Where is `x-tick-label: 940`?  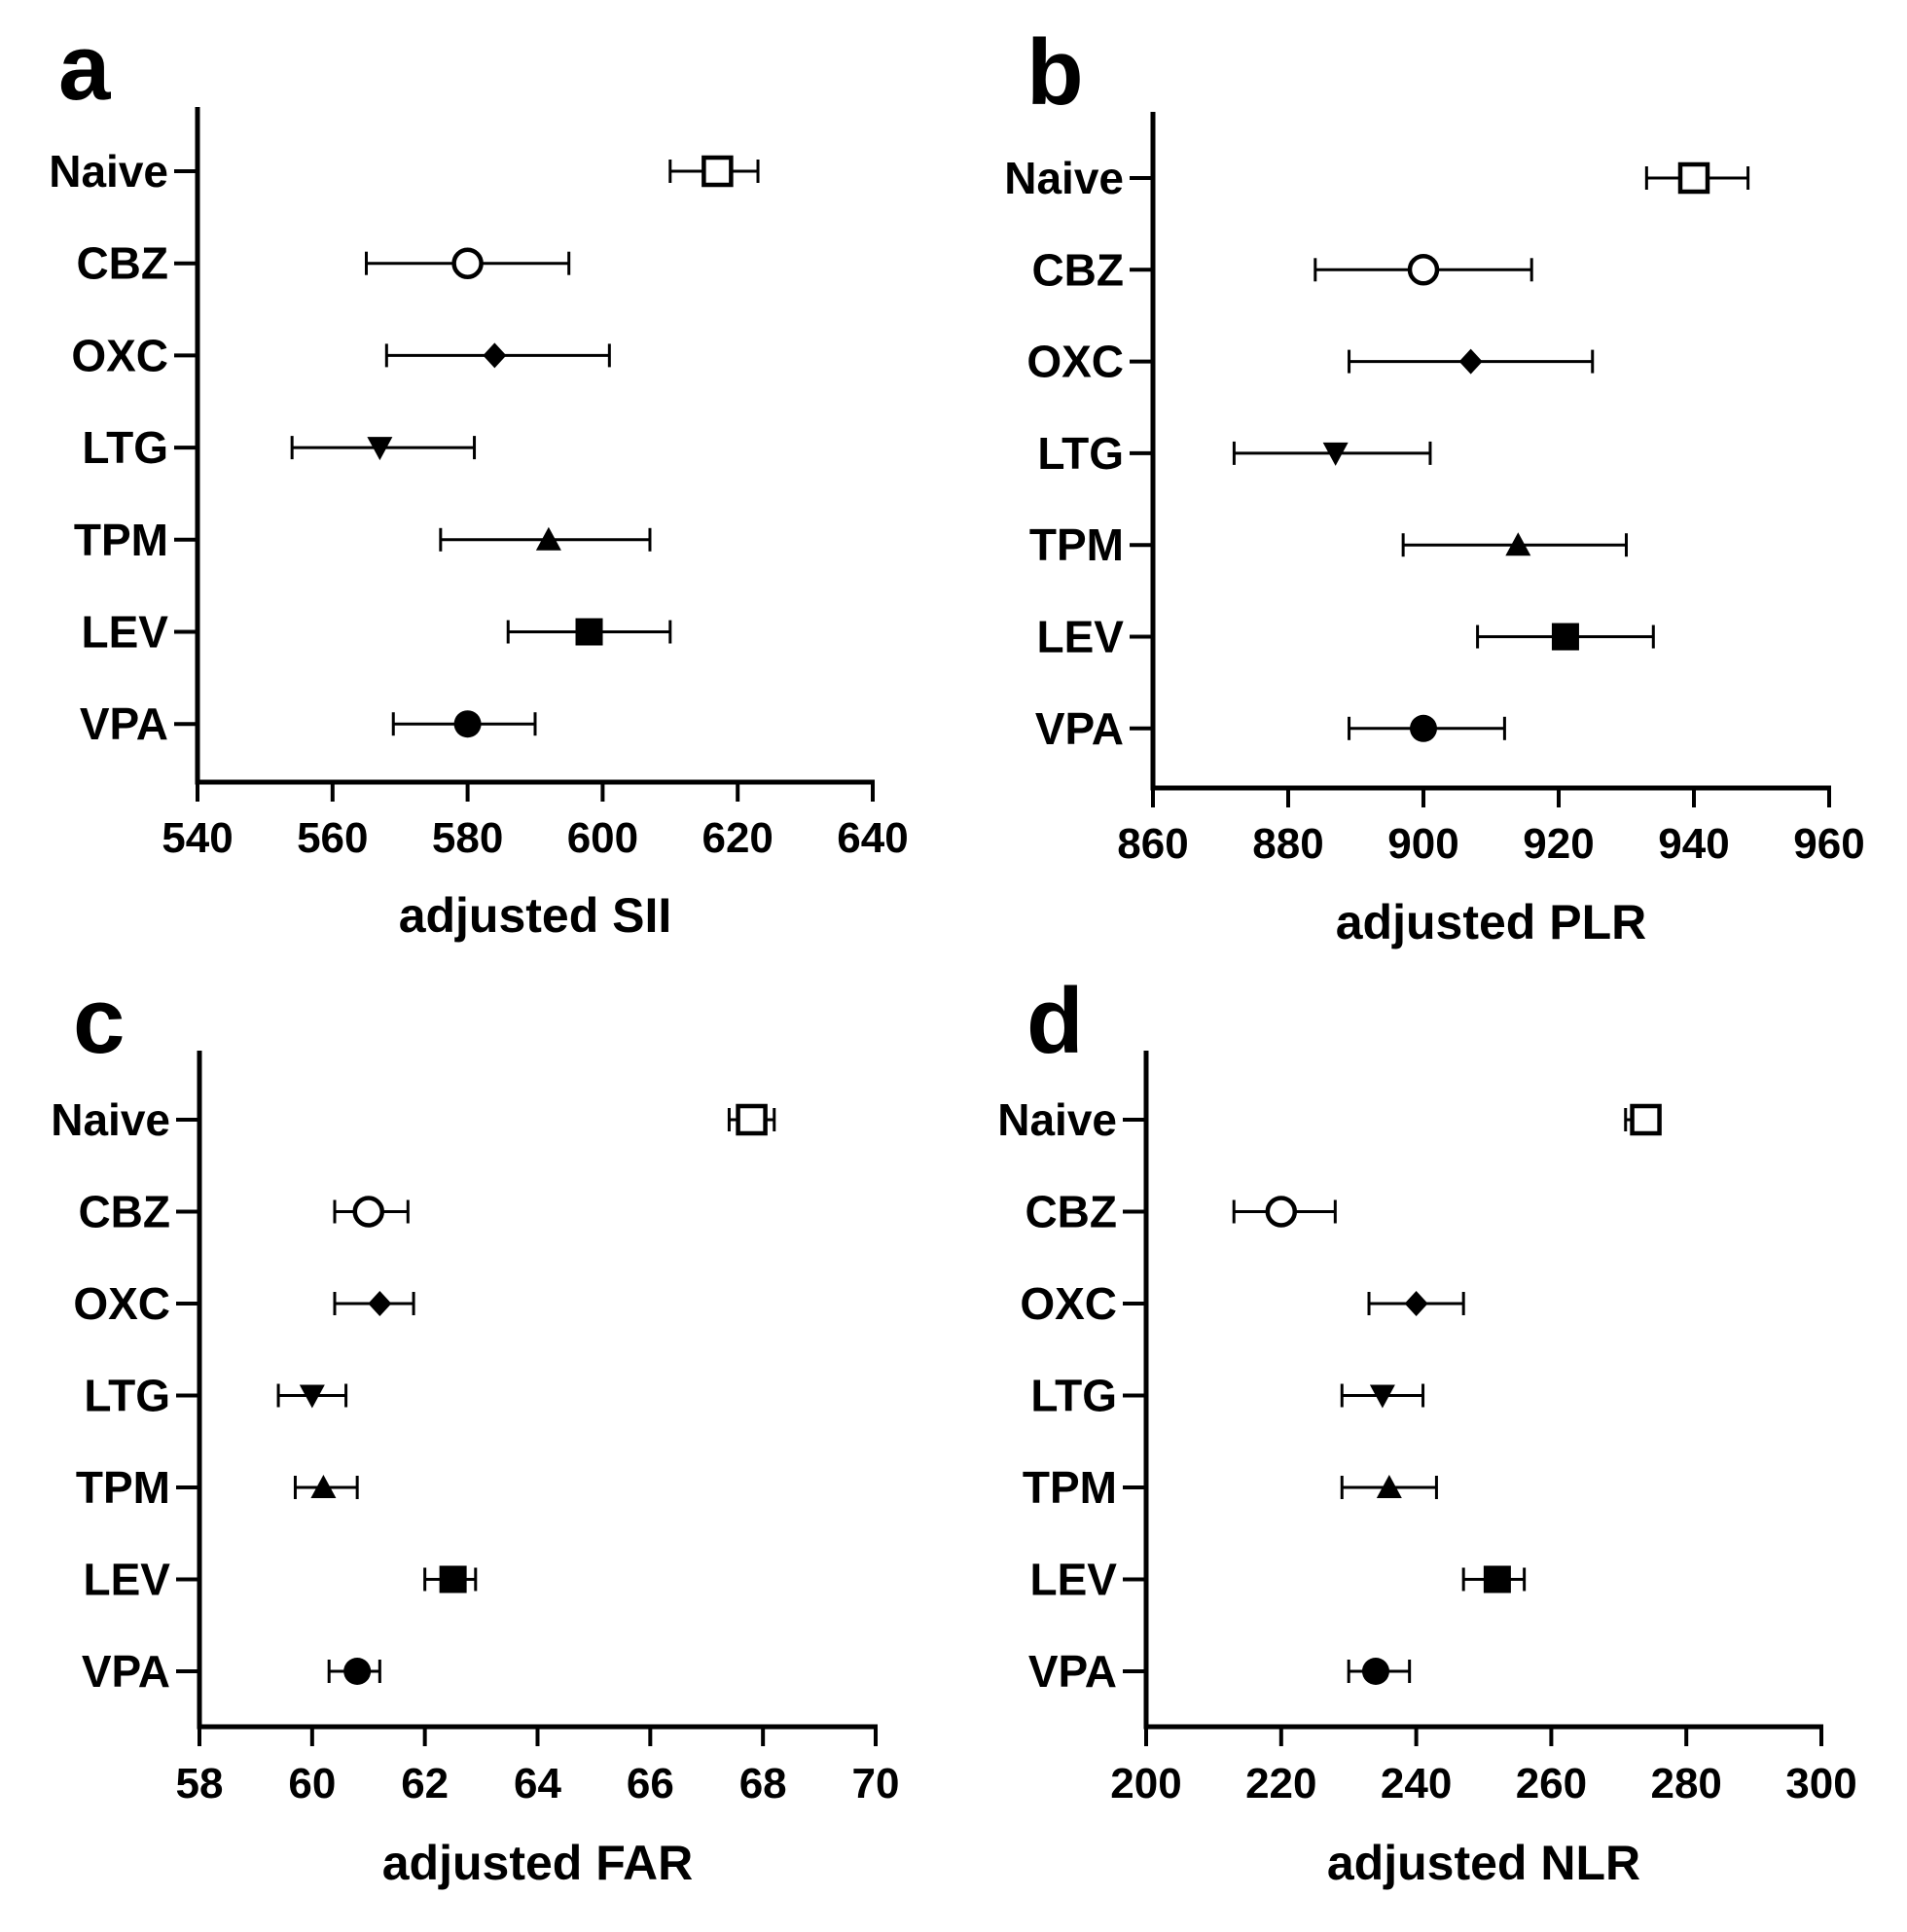
x-tick-label: 940 is located at coordinates (1693, 844).